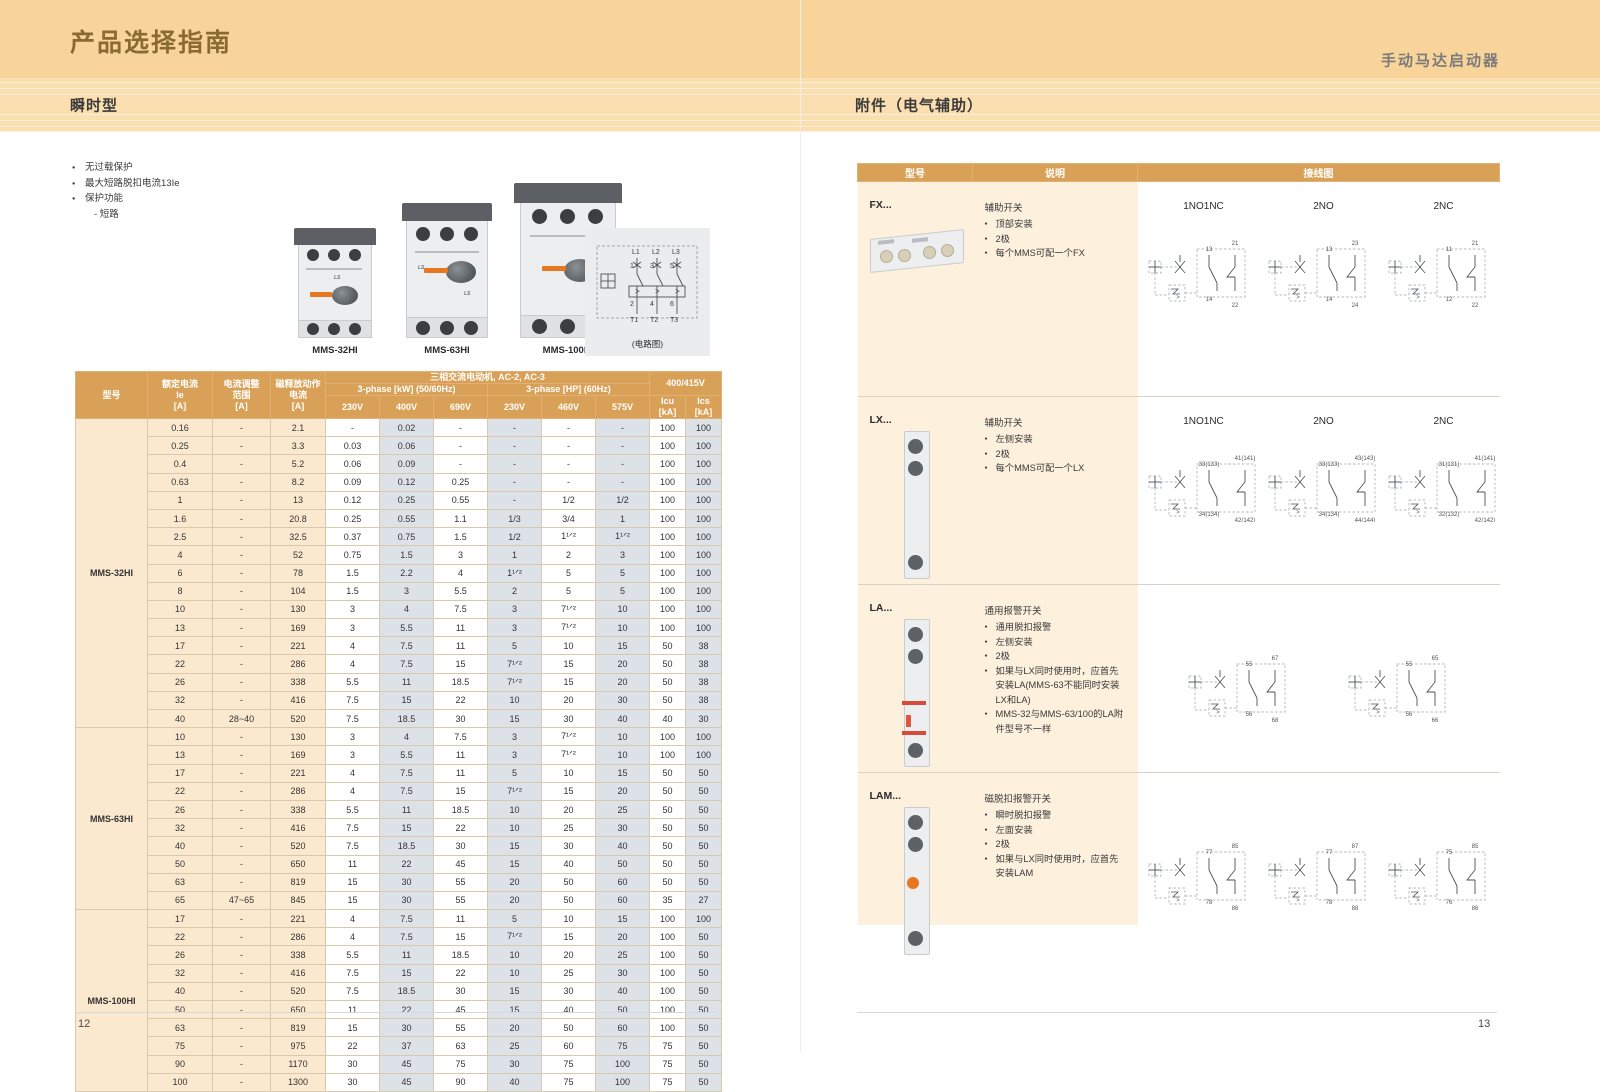  Describe the element at coordinates (399, 664) in the screenshot. I see `table-row: 22-286 4 7.5 15 7¹ᐟ² 15 20 50 38` at that location.